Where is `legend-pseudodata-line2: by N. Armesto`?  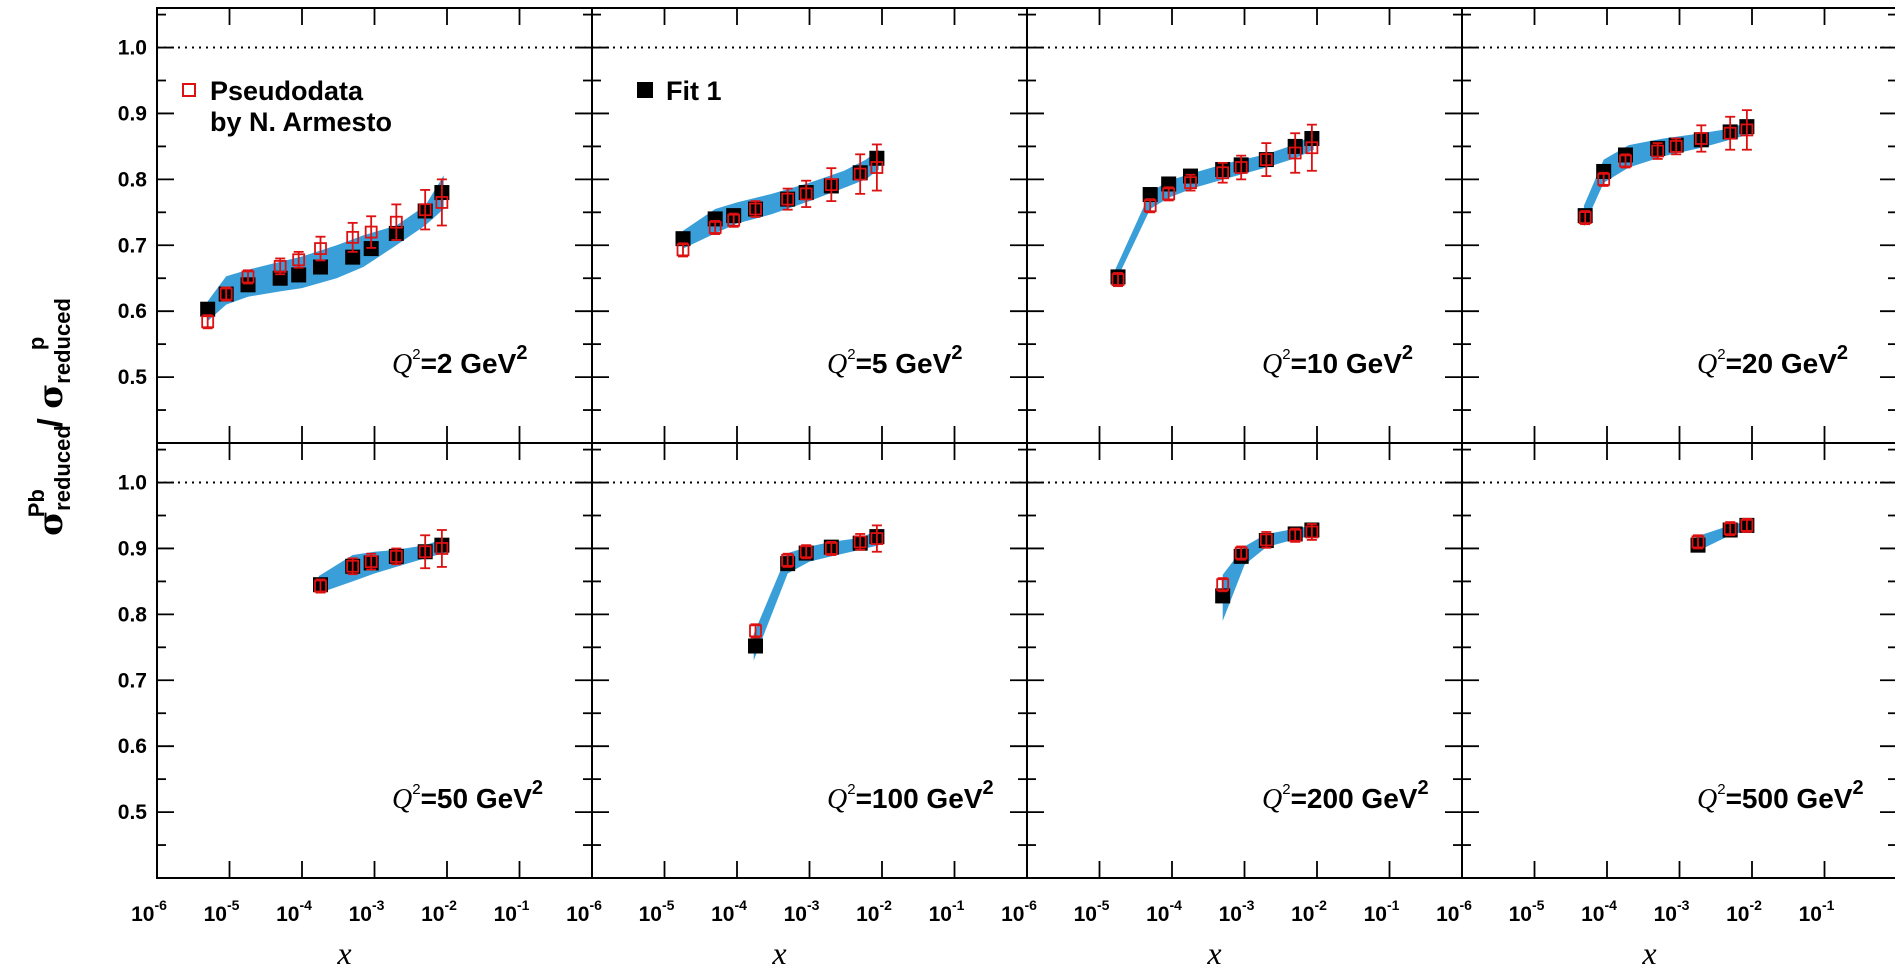
legend-pseudodata-line2: by N. Armesto is located at coordinates (301, 122).